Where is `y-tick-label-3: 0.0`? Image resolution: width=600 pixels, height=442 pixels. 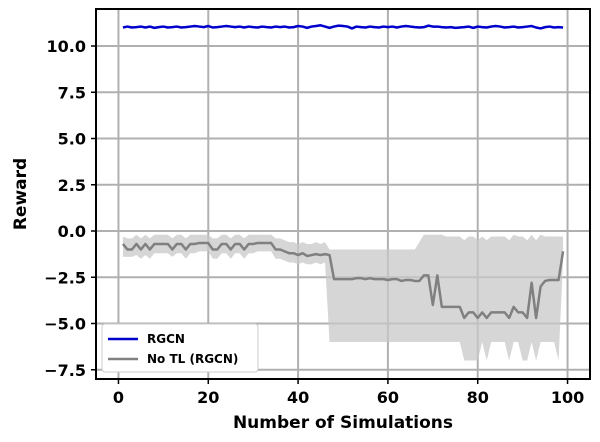
y-tick-label-3: 0.0 is located at coordinates (72, 231).